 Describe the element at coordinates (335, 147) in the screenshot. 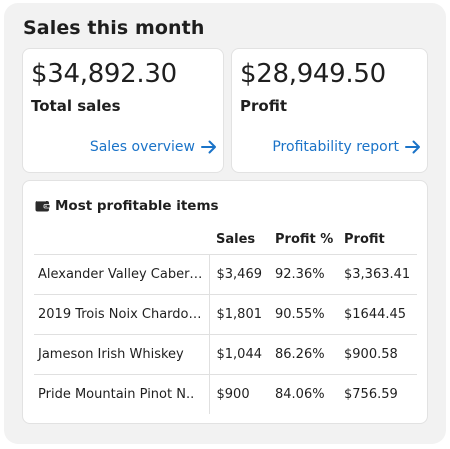

I see `profitability-report-link-label: Profitability report` at that location.